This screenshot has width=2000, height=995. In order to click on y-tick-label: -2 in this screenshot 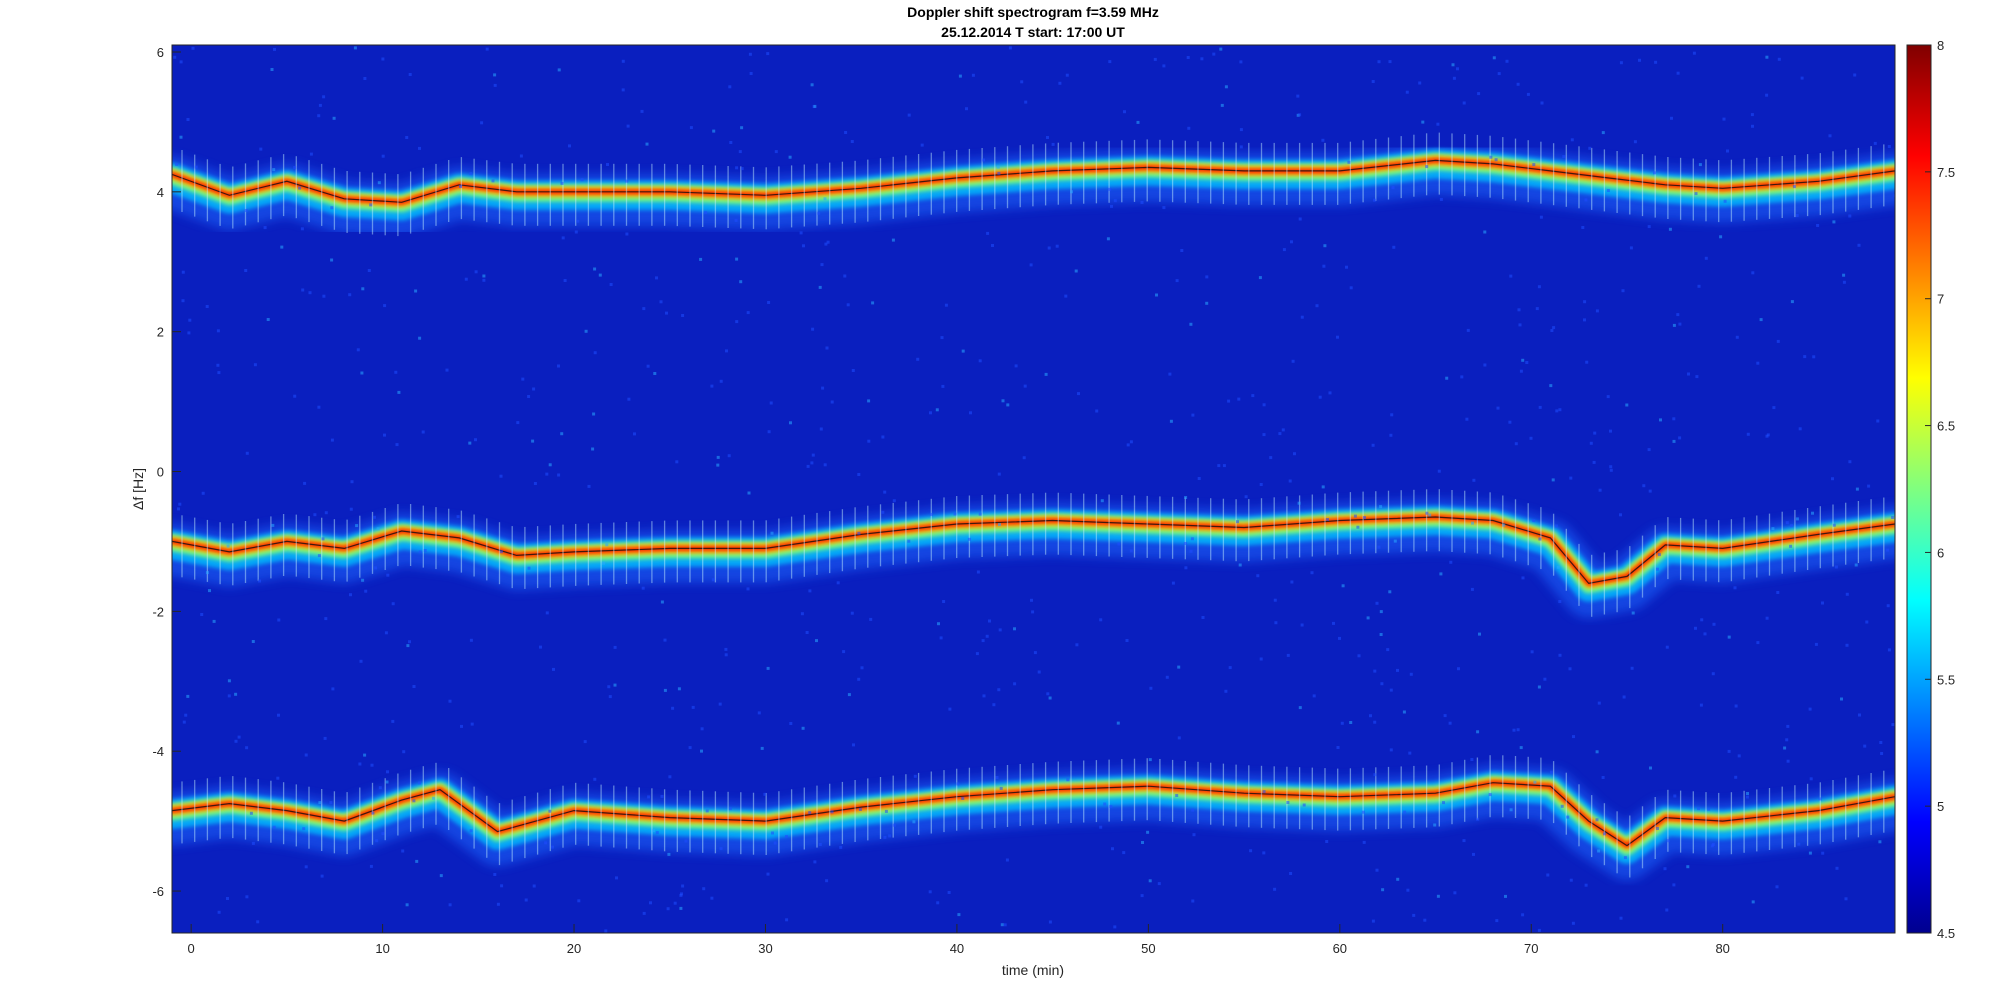, I will do `click(158, 611)`.